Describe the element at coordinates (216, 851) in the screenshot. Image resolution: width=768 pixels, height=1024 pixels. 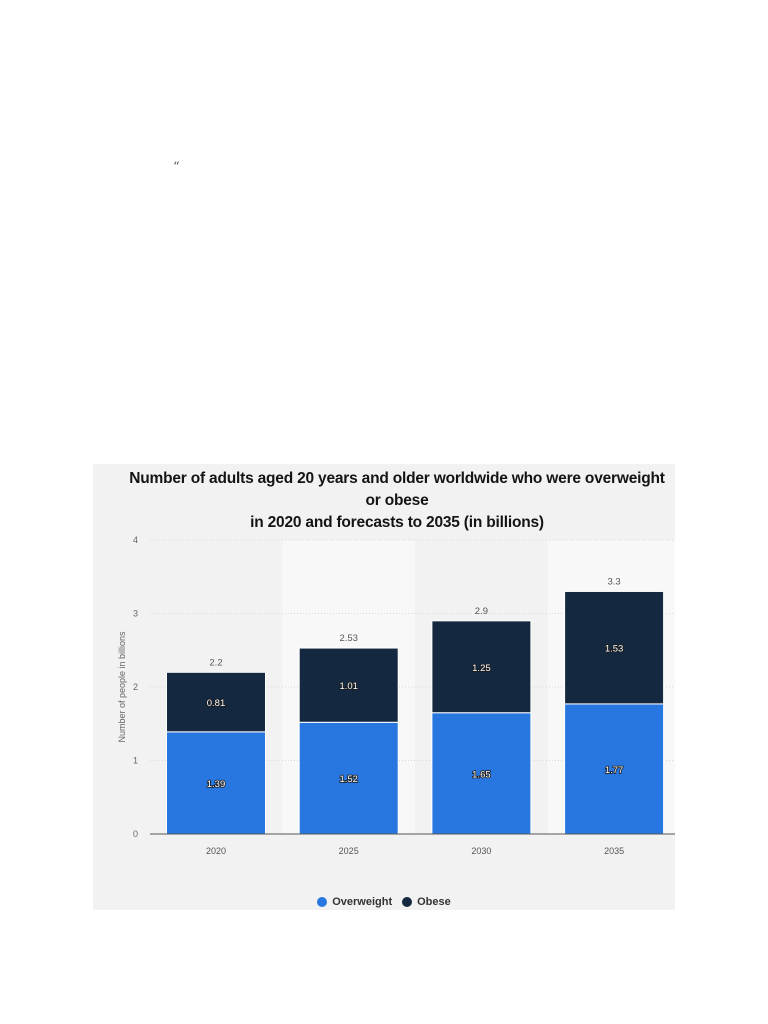
I see `x-tick-label-2020: 2020` at that location.